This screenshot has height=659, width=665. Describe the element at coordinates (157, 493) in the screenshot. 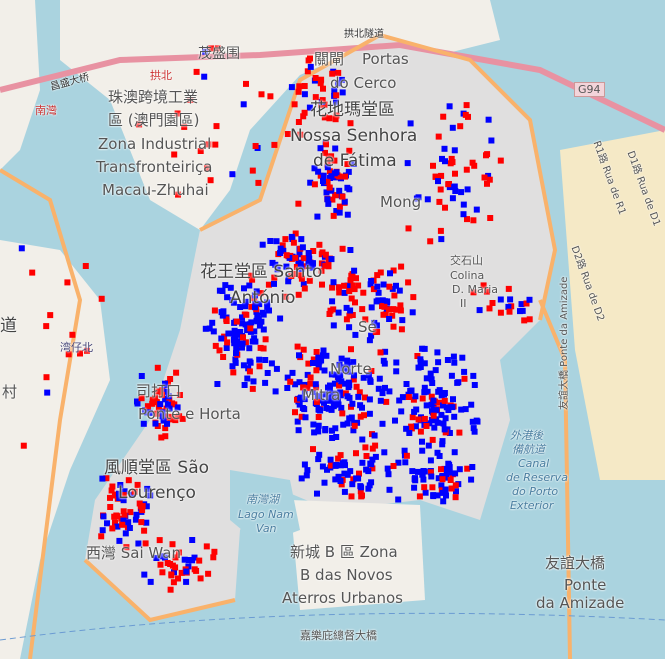

I see `label-lourenco-pt: Lourenço` at that location.